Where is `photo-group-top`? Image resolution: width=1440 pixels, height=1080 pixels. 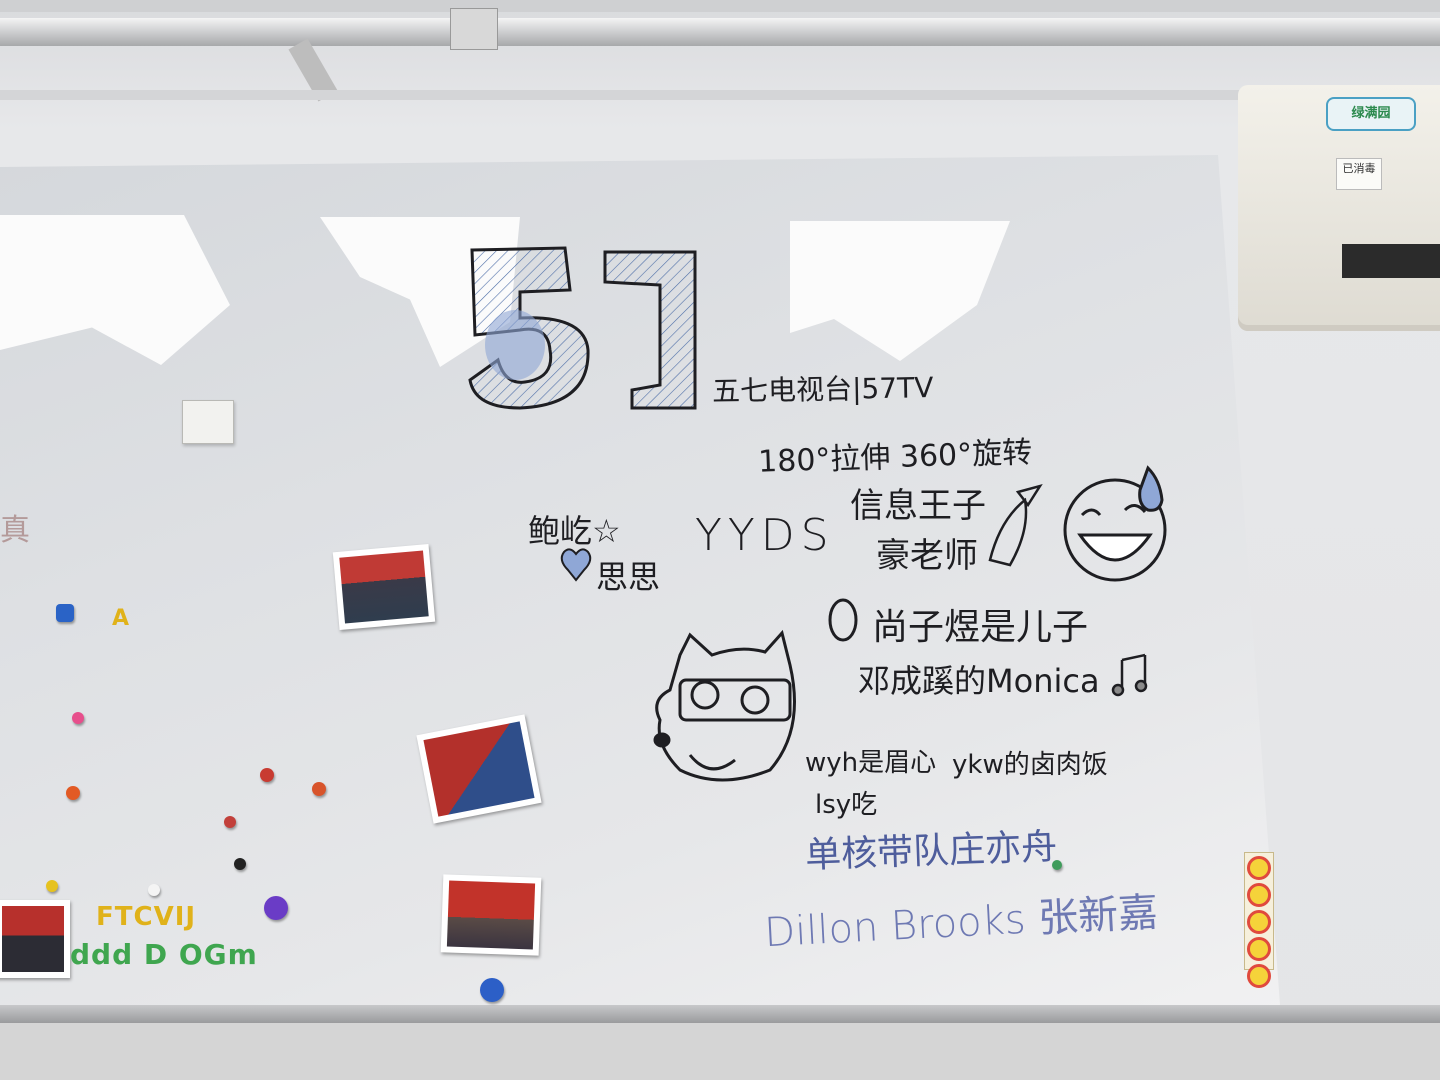 photo-group-top is located at coordinates (384, 587).